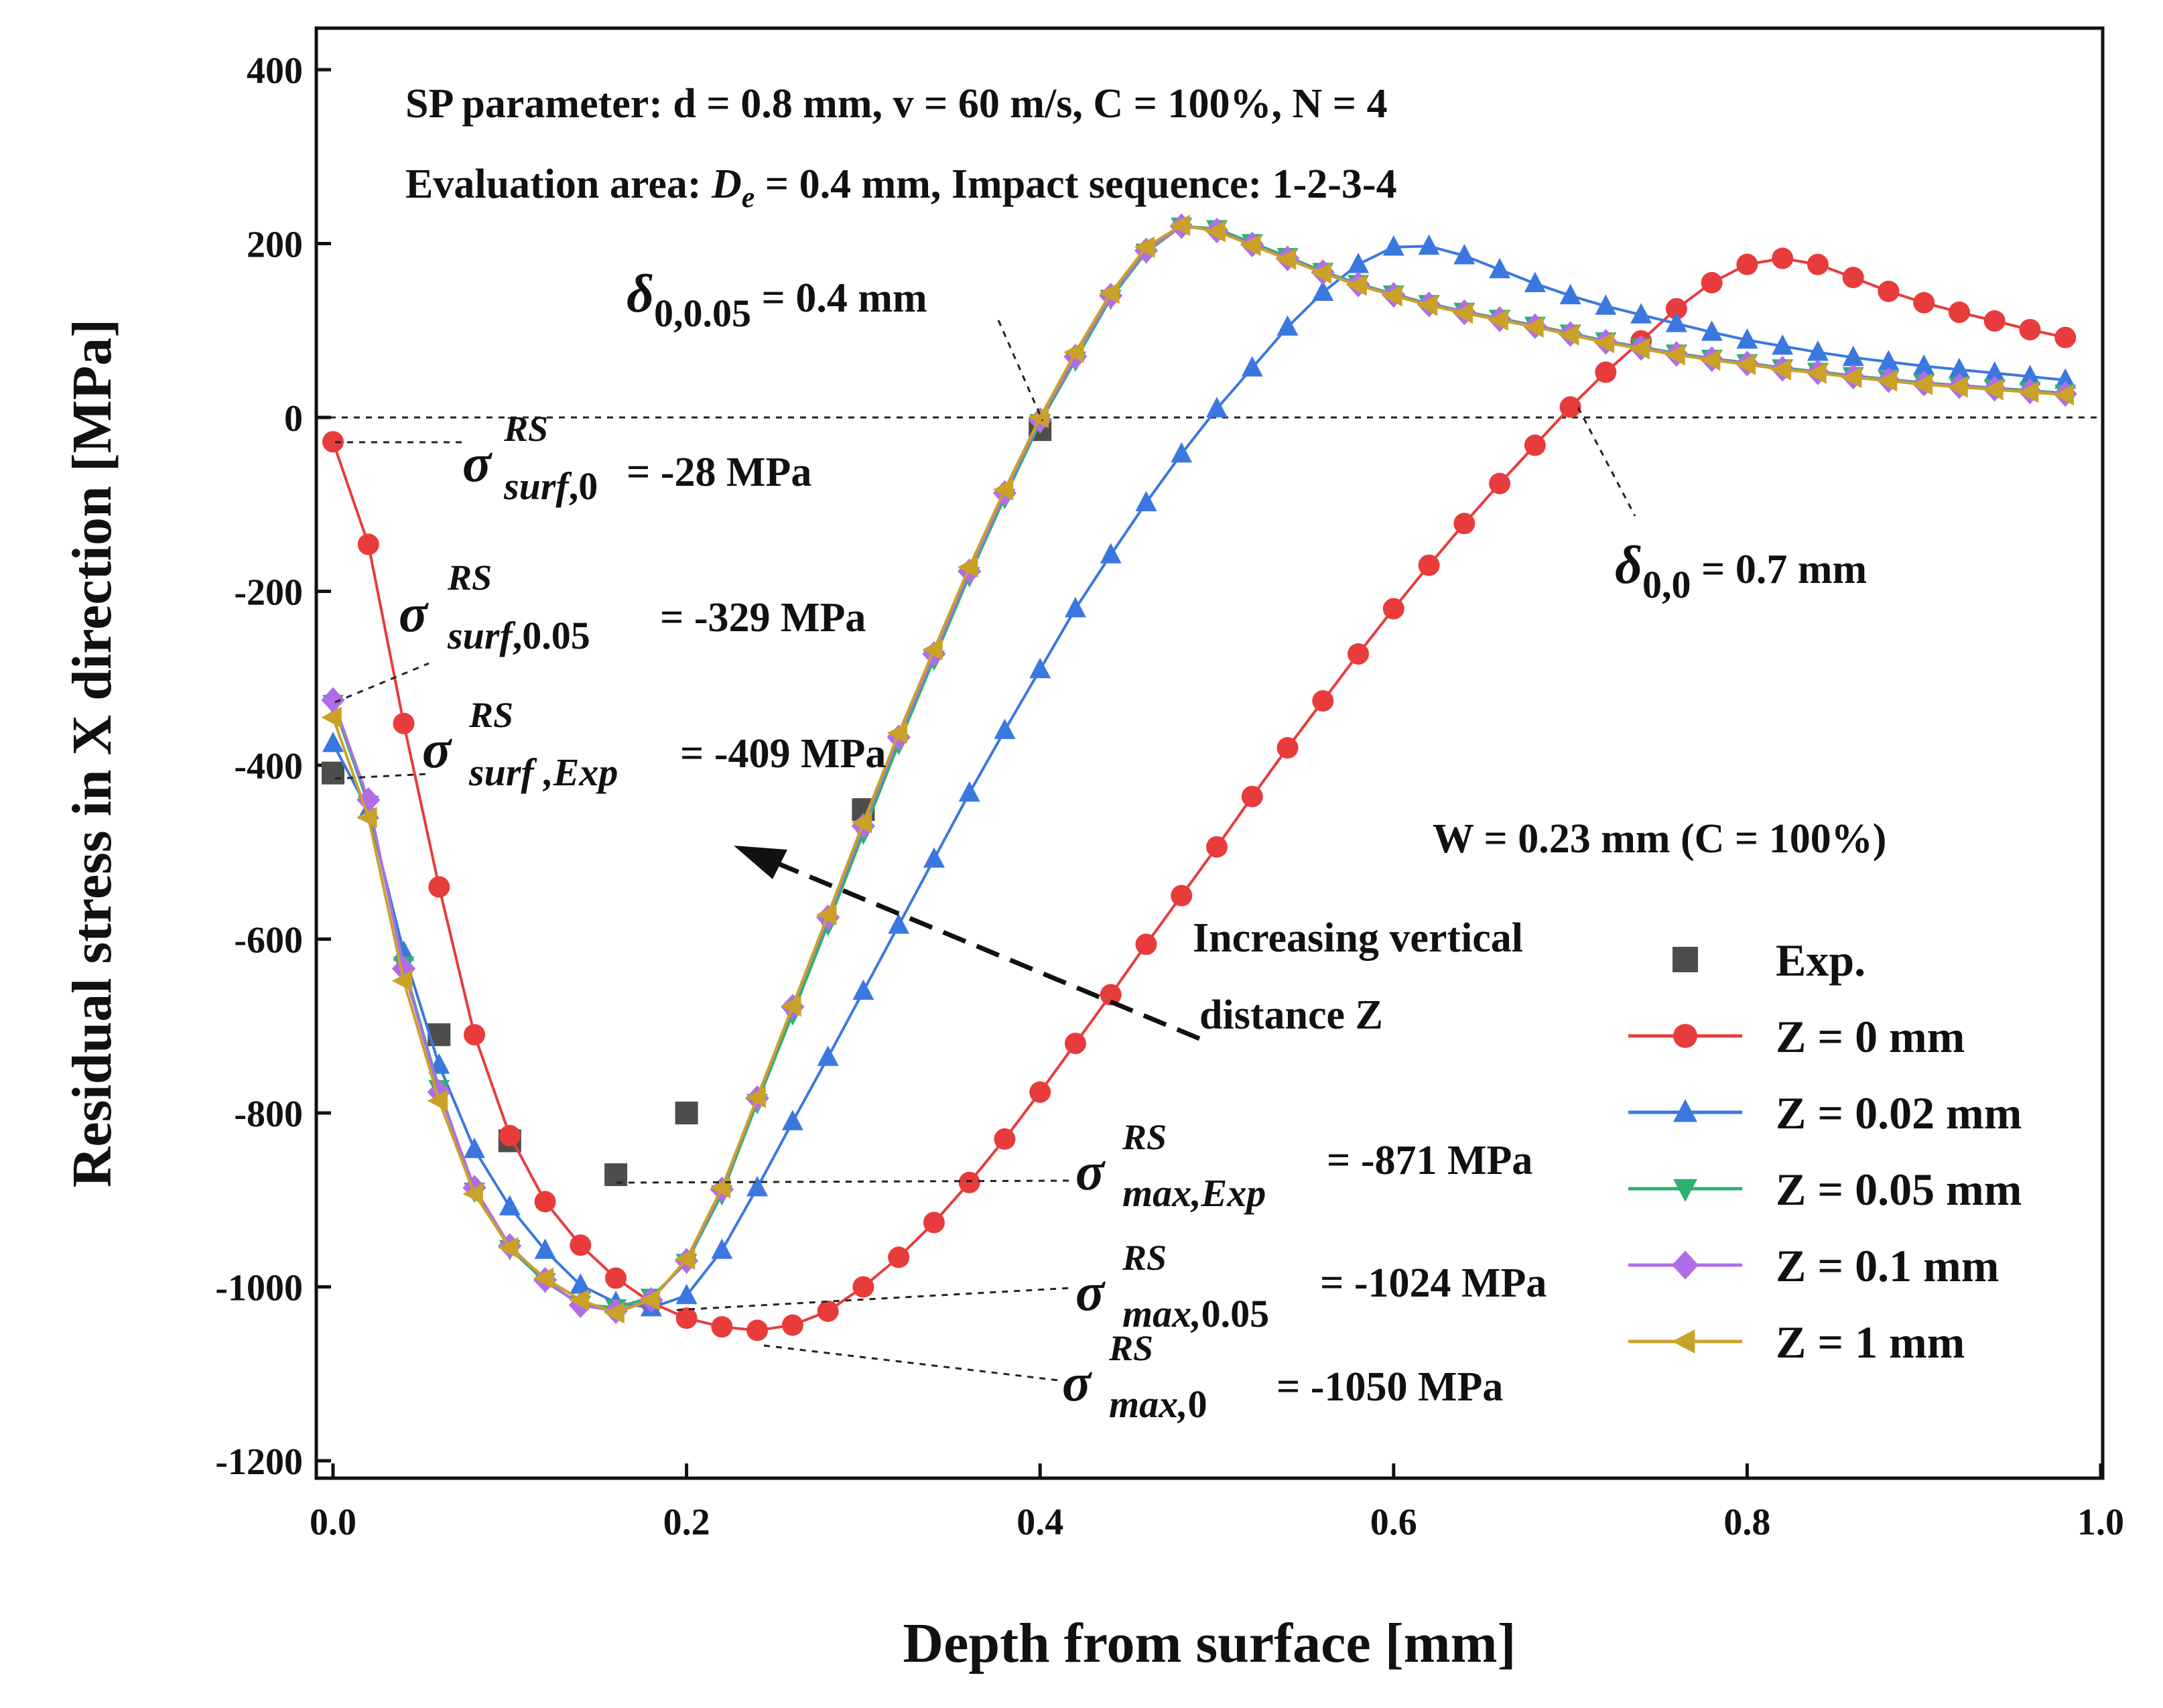 This screenshot has height=1708, width=2163. What do you see at coordinates (1209, 1643) in the screenshot?
I see `x-axis-label: Depth from surface [mm]` at bounding box center [1209, 1643].